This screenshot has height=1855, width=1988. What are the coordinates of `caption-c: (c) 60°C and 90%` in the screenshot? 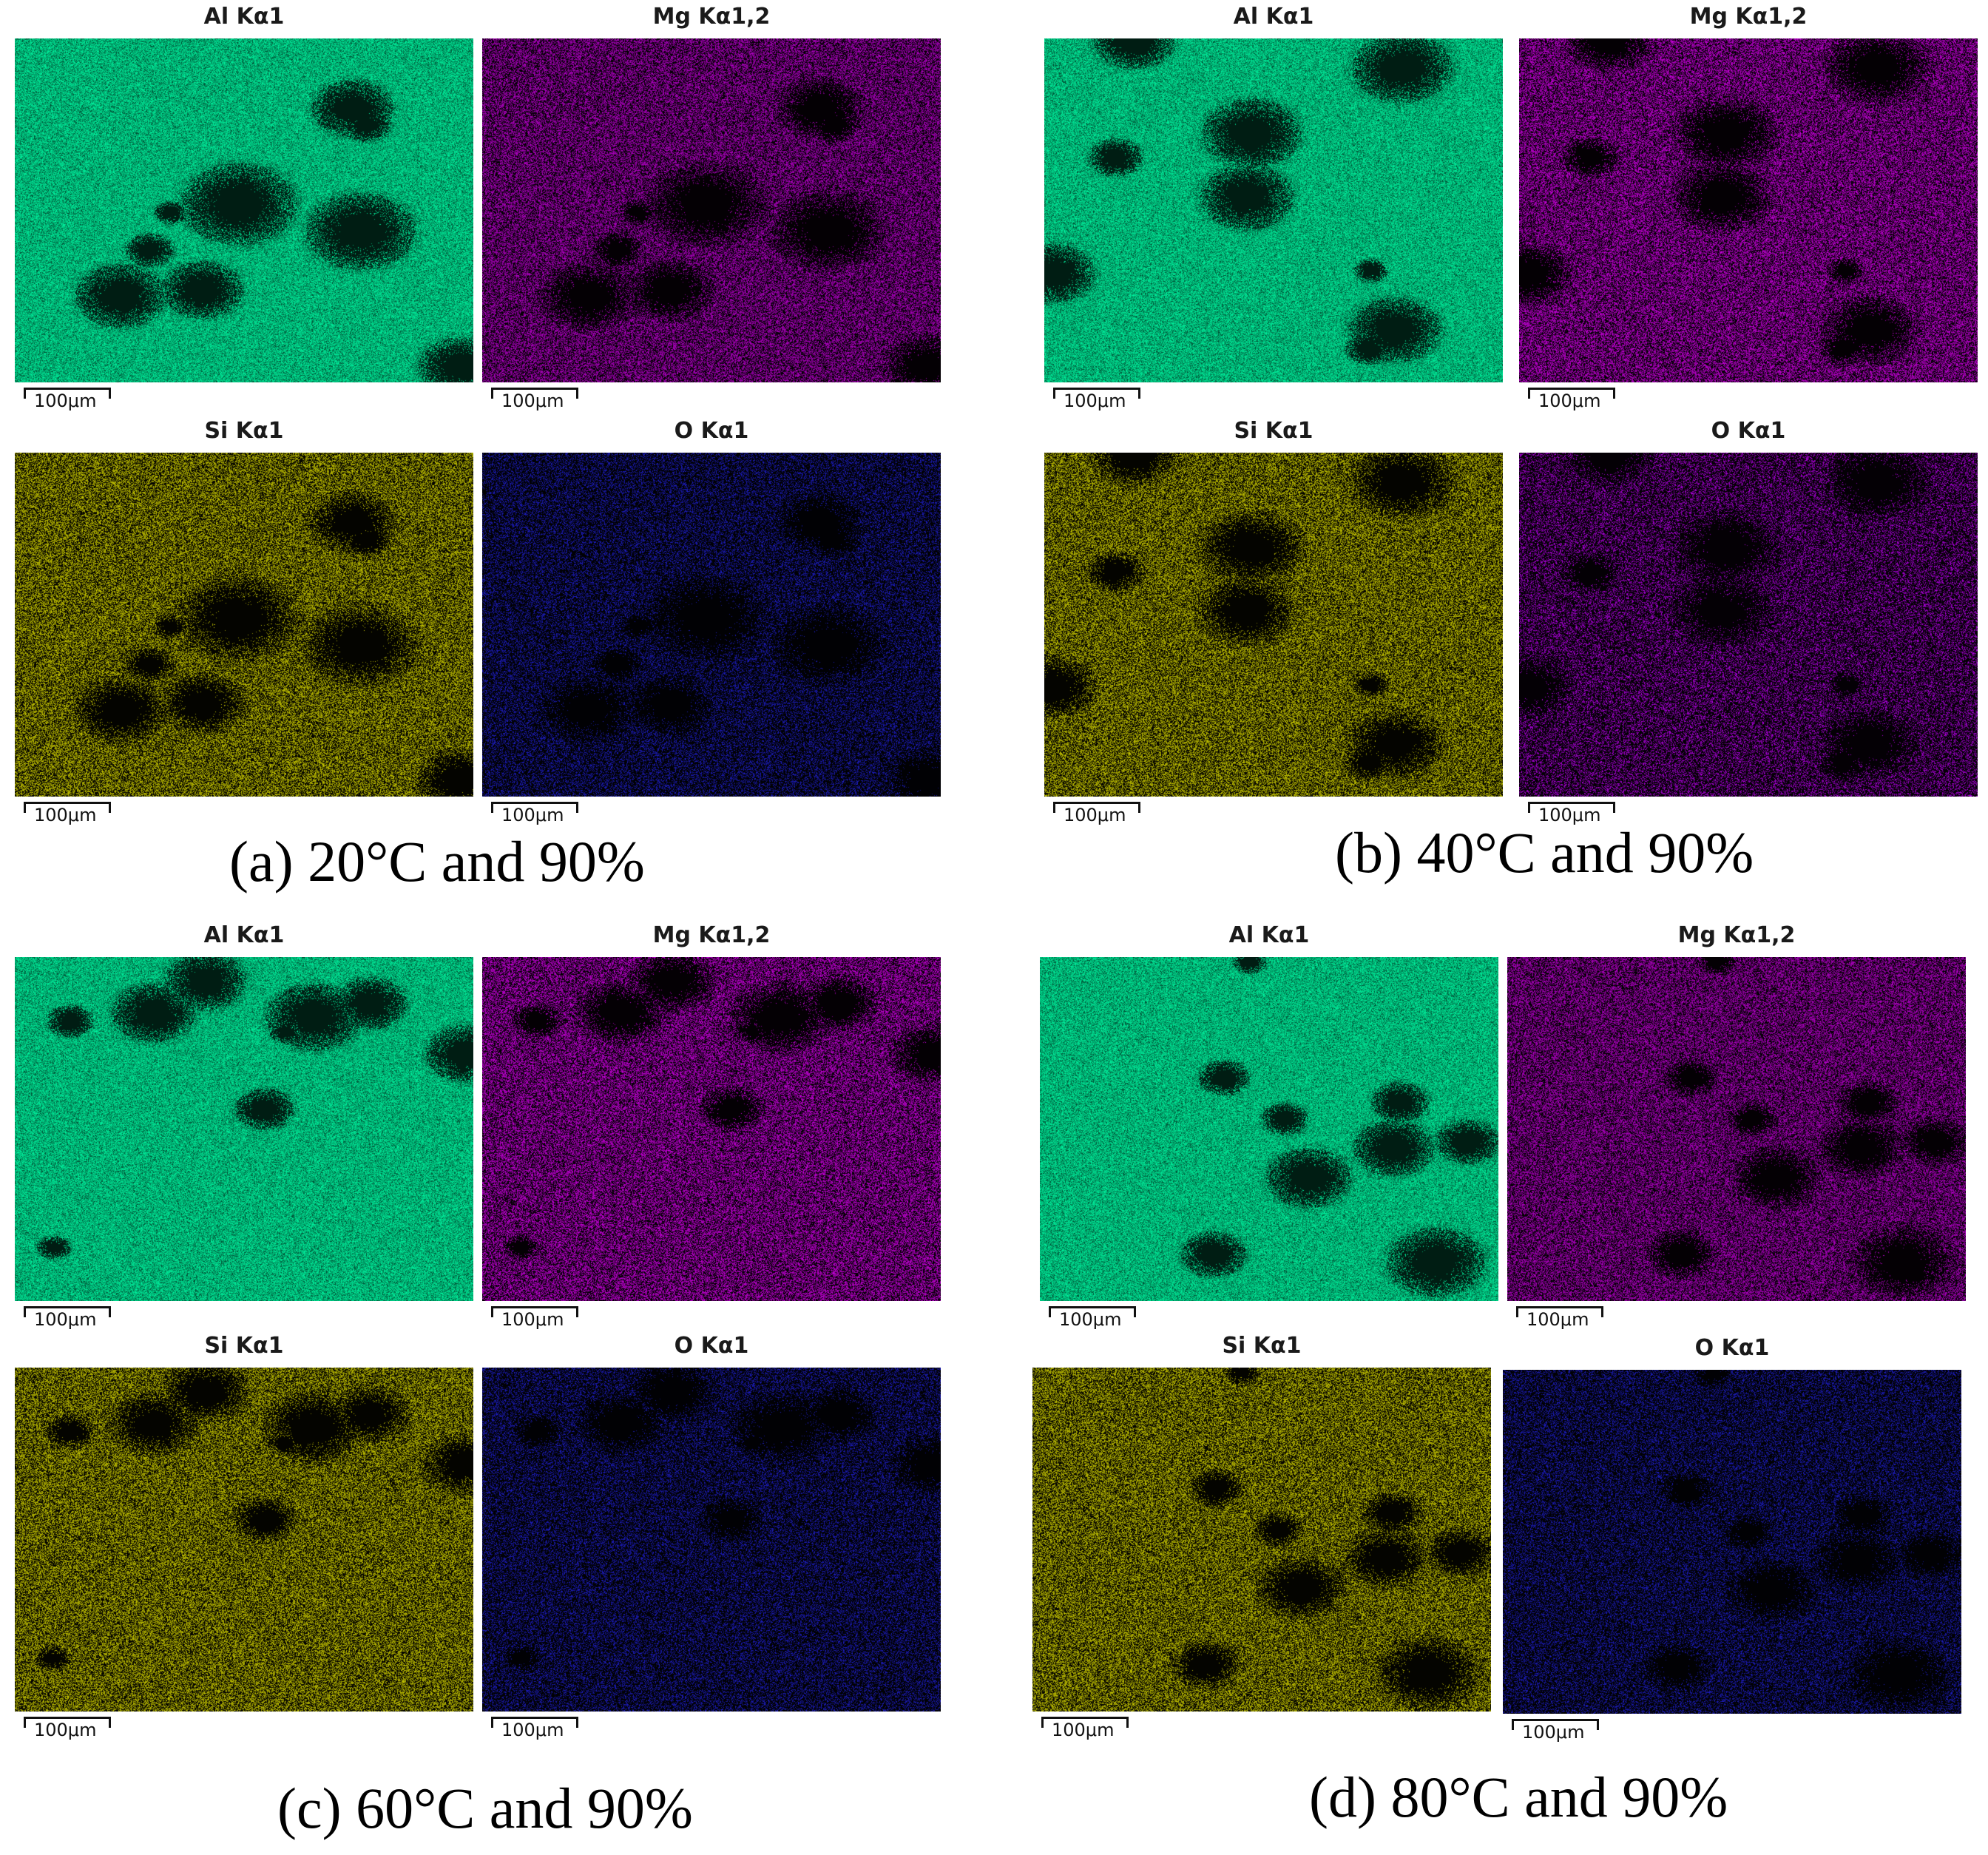 It's located at (485, 1808).